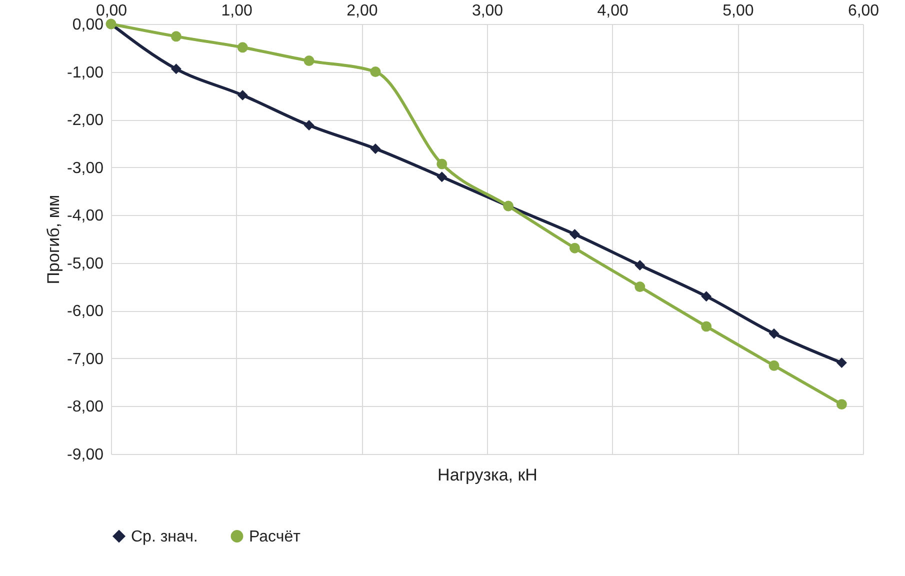  What do you see at coordinates (164, 537) in the screenshot?
I see `legend-label: Ср. знач.` at bounding box center [164, 537].